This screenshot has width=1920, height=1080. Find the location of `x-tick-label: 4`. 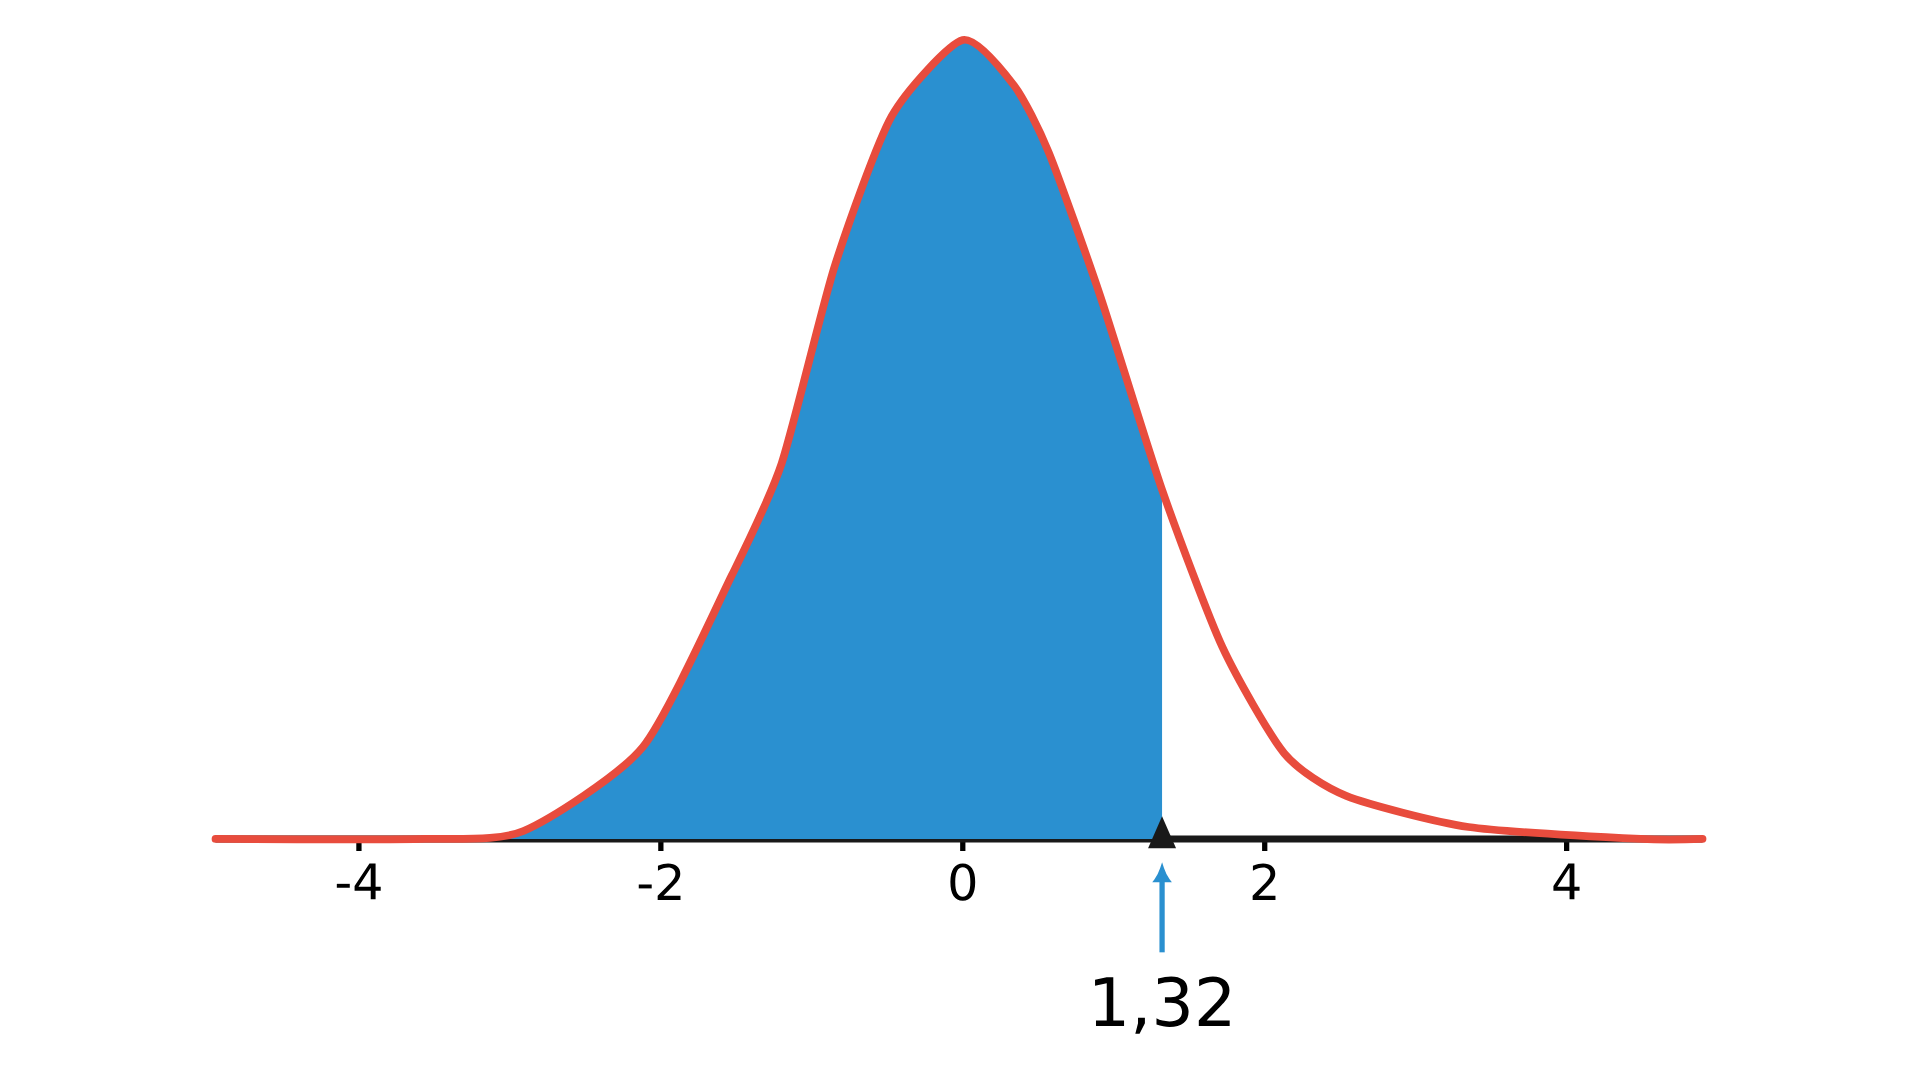

x-tick-label: 4 is located at coordinates (1566, 881).